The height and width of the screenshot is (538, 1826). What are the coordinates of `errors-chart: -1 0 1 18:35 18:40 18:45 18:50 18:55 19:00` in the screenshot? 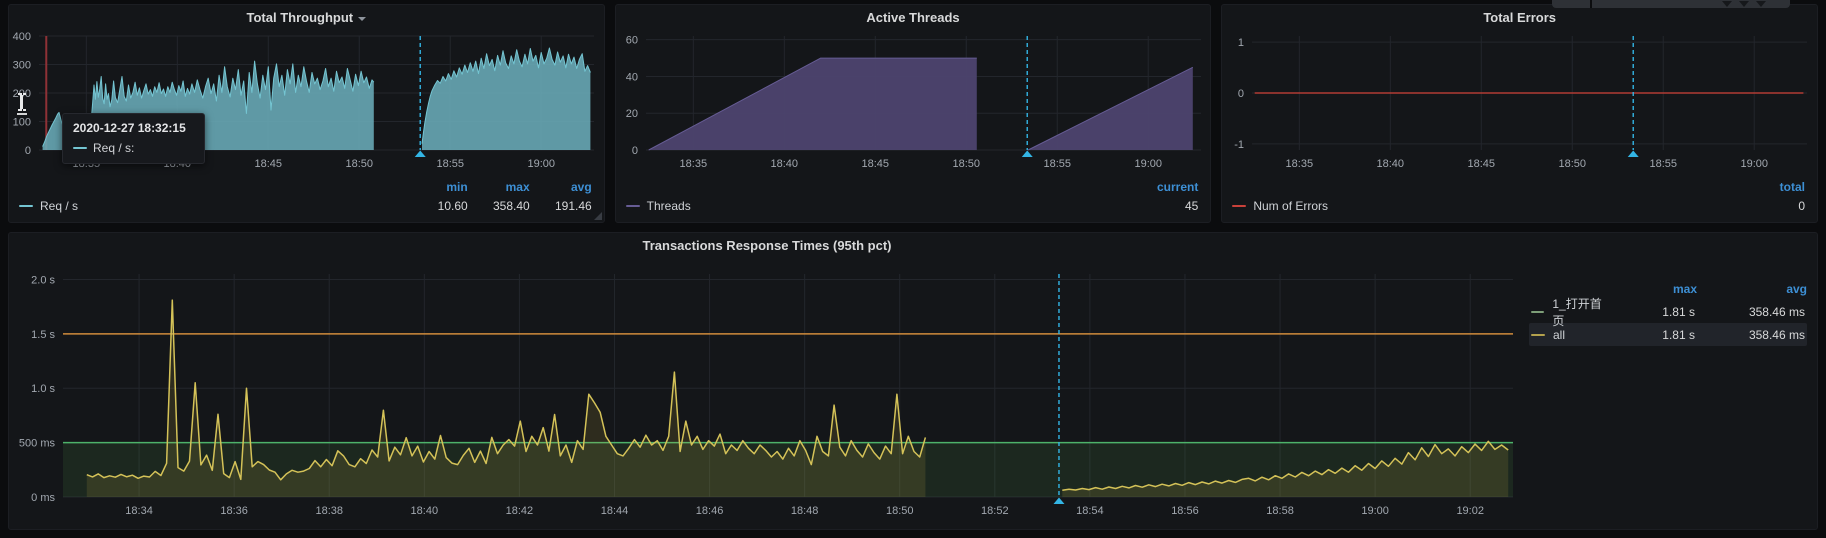 It's located at (1519, 103).